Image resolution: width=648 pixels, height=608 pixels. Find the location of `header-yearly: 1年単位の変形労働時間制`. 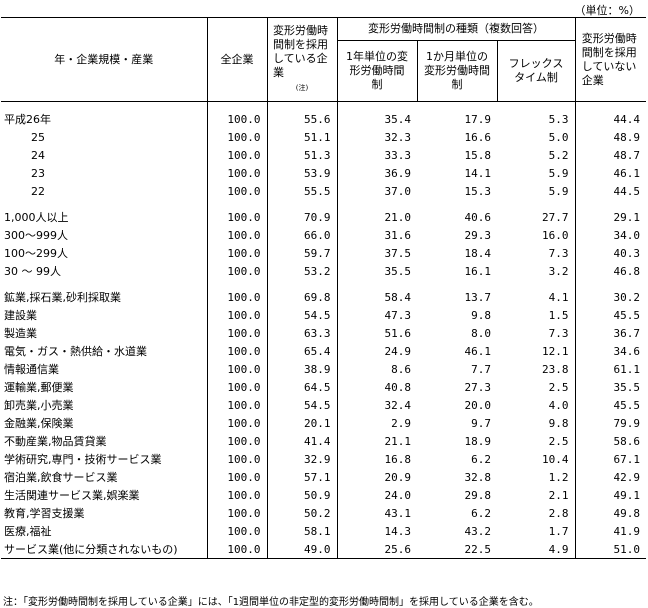

header-yearly: 1年単位の変形労働時間制 is located at coordinates (376, 71).